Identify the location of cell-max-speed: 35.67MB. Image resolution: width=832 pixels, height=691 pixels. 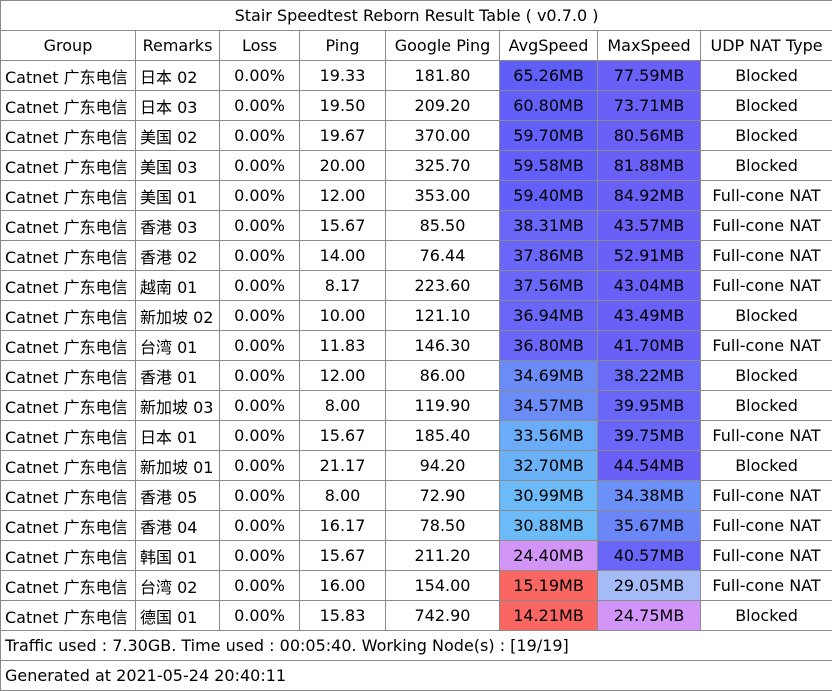
(649, 526).